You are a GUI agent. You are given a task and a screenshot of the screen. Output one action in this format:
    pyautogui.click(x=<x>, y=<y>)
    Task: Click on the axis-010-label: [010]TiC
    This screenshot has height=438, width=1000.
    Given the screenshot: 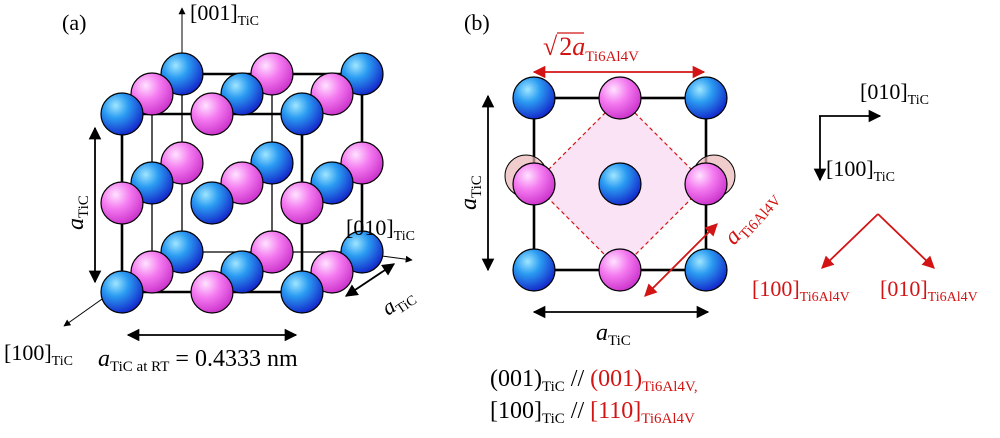 What is the action you would take?
    pyautogui.click(x=380, y=229)
    